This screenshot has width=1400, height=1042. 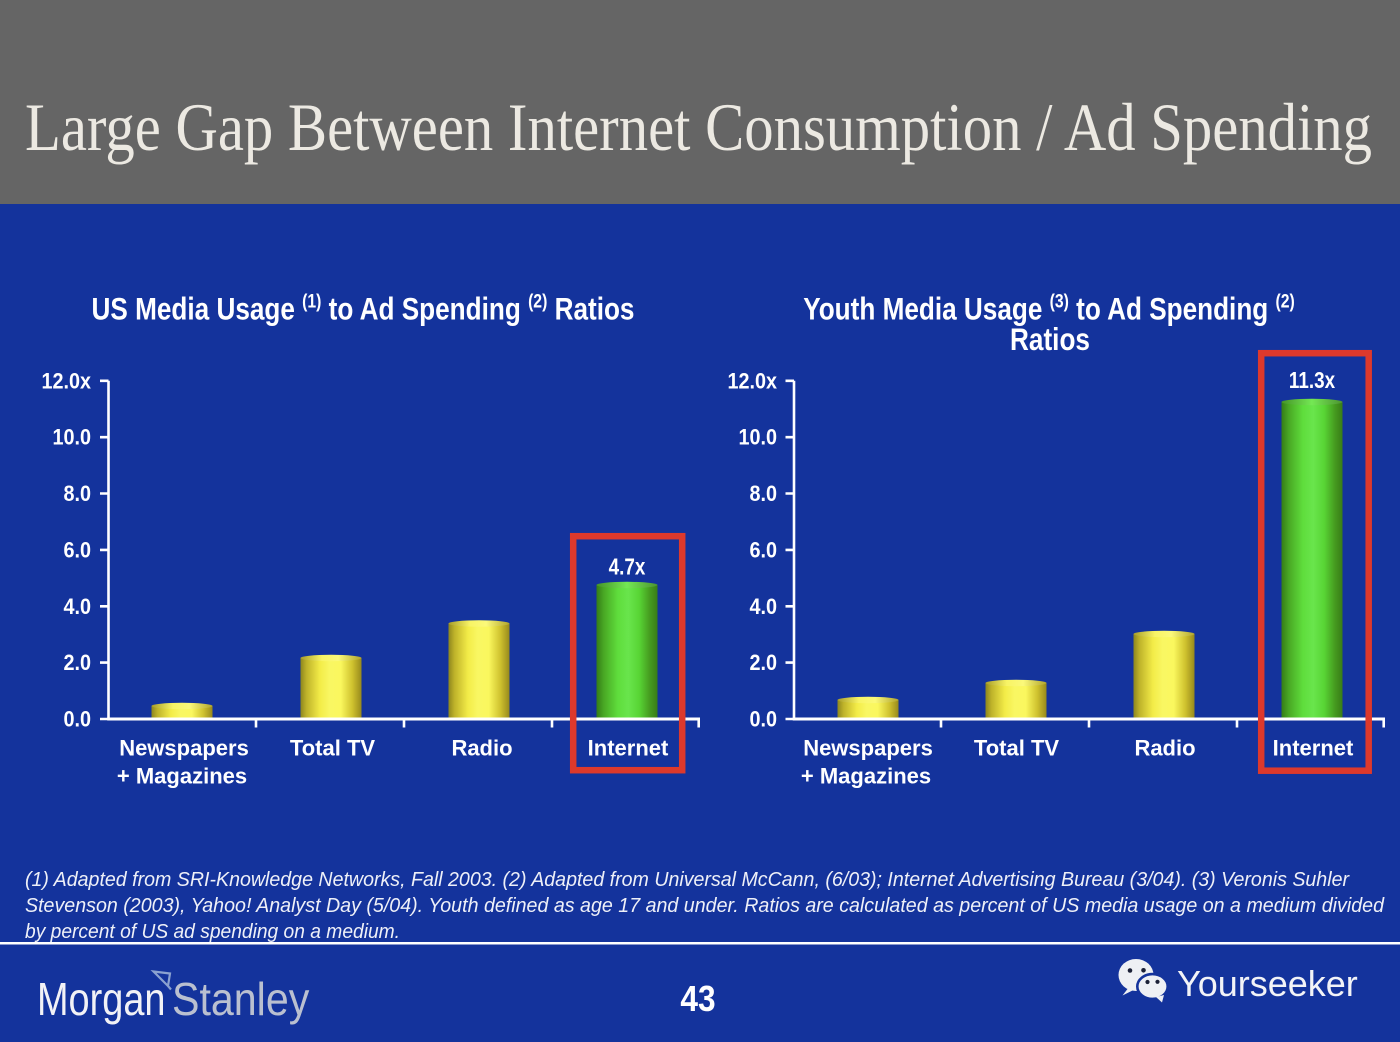 I want to click on svg-text: 11.3x, so click(x=1312, y=380).